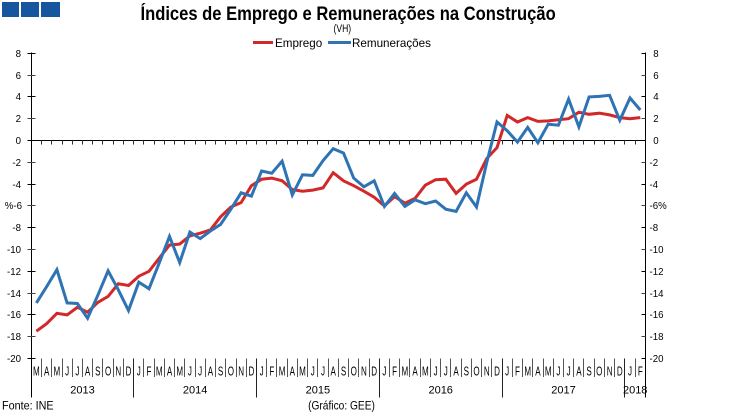  I want to click on svg-text: %-6, so click(14, 206).